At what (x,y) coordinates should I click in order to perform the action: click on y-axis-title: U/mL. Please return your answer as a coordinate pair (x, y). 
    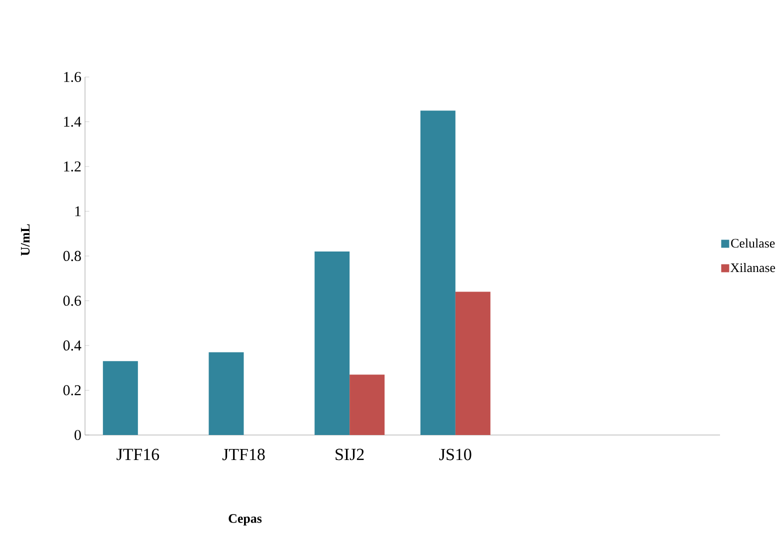
    Looking at the image, I should click on (25, 240).